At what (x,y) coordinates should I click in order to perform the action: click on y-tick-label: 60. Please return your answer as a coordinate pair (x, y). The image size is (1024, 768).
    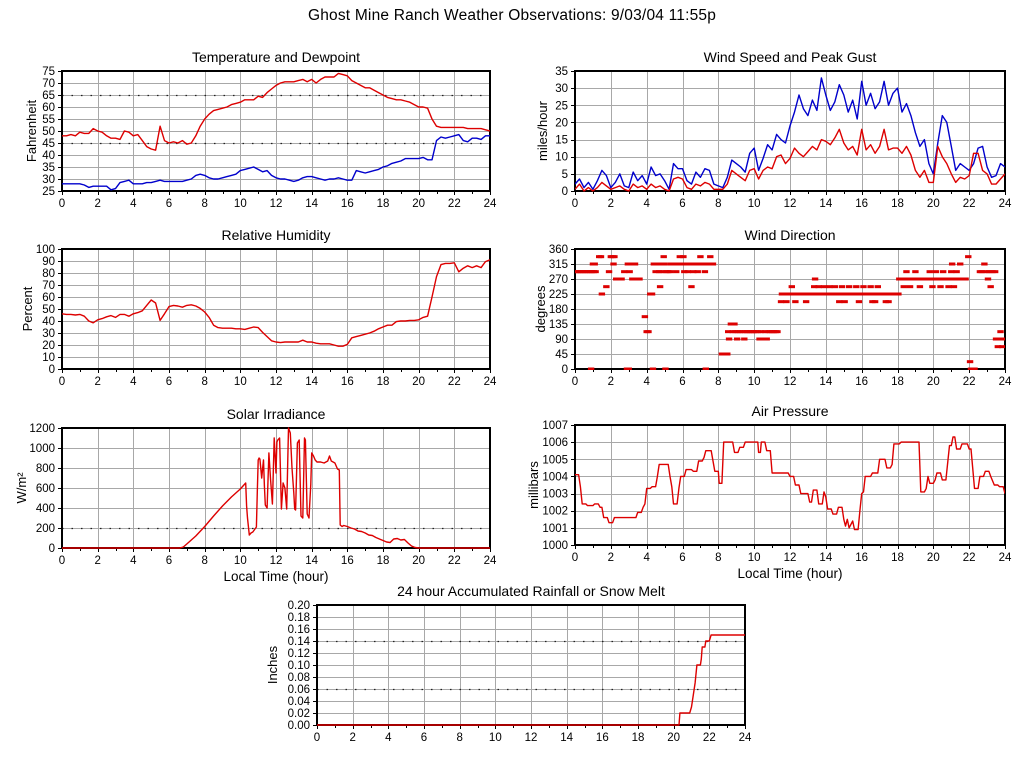
    Looking at the image, I should click on (48, 298).